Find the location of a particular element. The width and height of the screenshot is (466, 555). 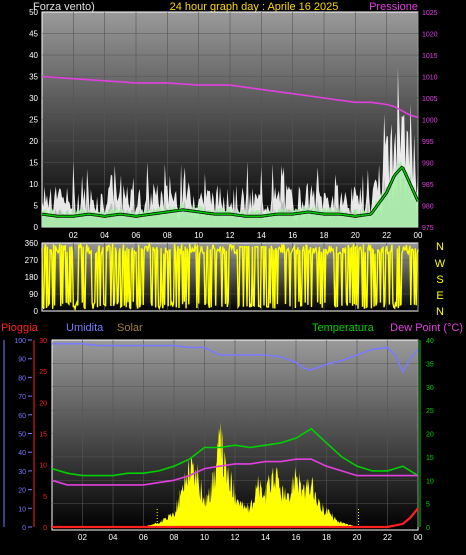

pressure-label: Pressione is located at coordinates (393, 7).